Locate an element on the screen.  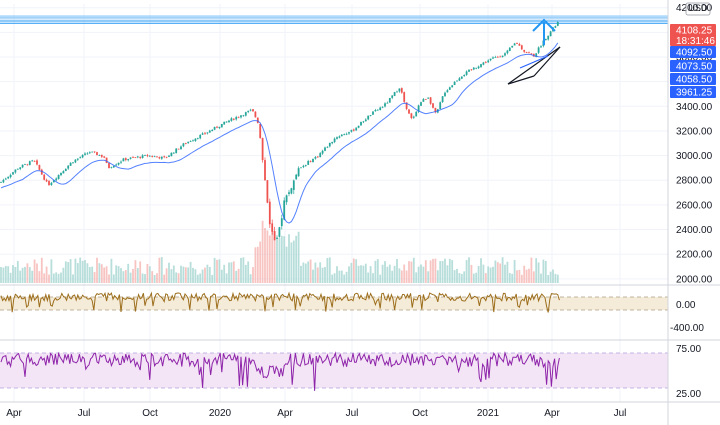
horizontal-levels is located at coordinates (334, 19).